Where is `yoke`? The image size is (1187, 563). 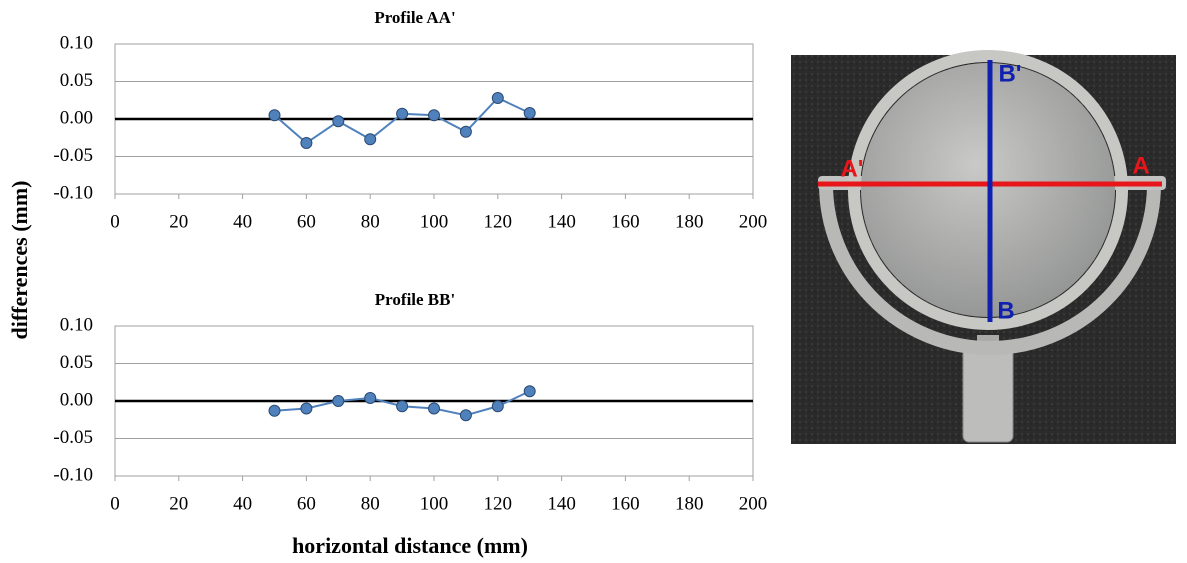
yoke is located at coordinates (990, 269).